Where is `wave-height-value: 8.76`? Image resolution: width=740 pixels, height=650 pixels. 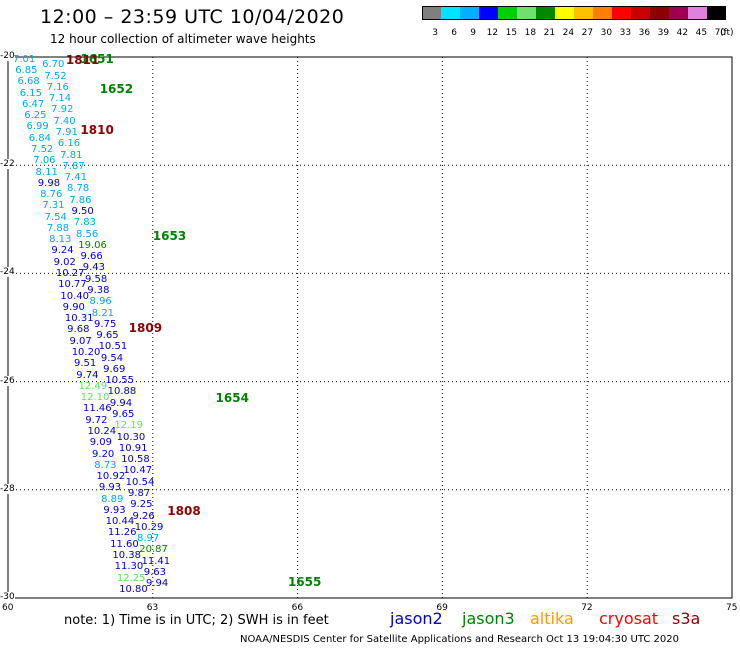 wave-height-value: 8.76 is located at coordinates (51, 195).